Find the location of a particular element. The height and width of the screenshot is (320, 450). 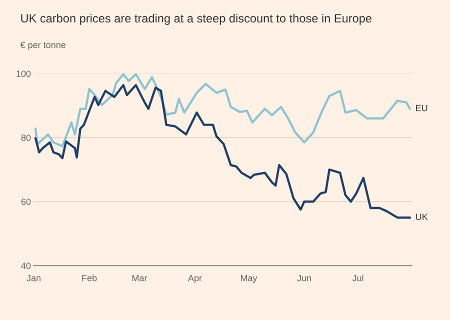

chart-title: UK carbon prices are trading at a steep discount to those in Europe is located at coordinates (196, 19).